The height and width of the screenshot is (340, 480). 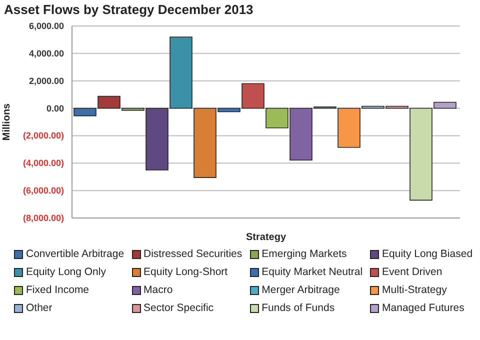 What do you see at coordinates (312, 272) in the screenshot?
I see `legend-label: Equity Market Neutral` at bounding box center [312, 272].